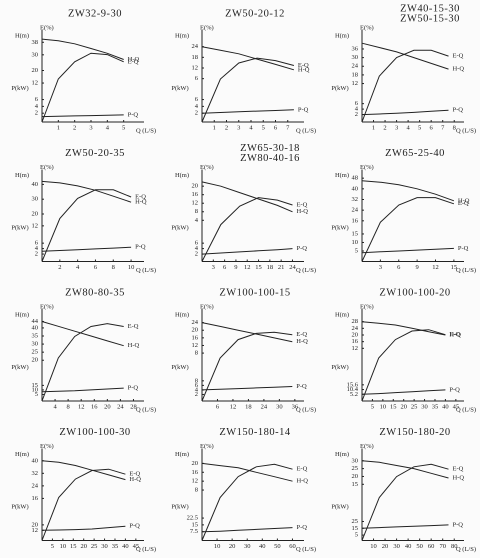 This screenshot has width=480, height=558. I want to click on x-tick-label: 8, so click(454, 127).